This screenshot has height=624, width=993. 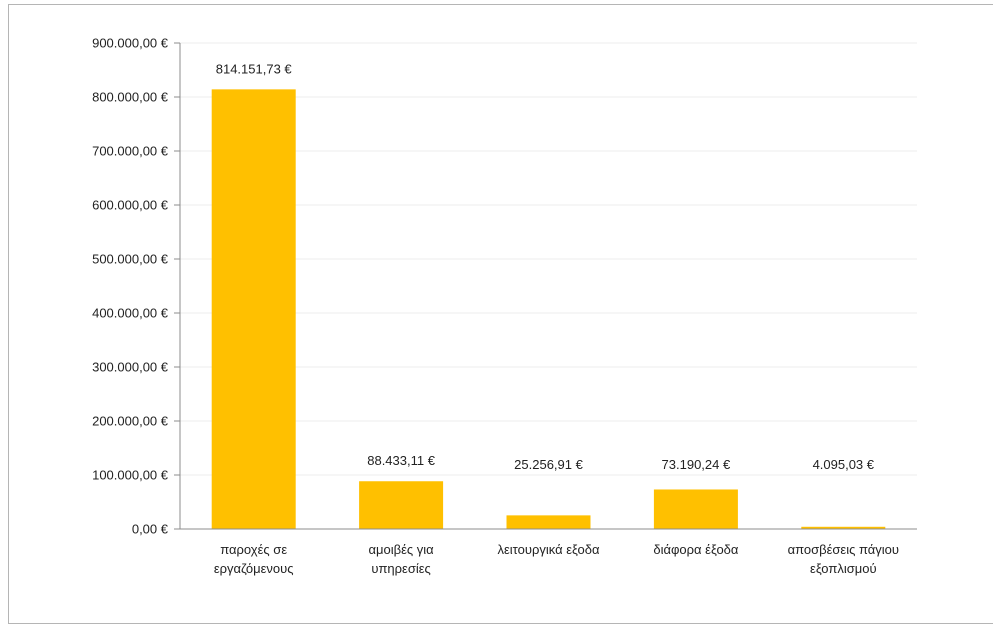 I want to click on y-tick-label: 500.000,00 €, so click(x=130, y=259).